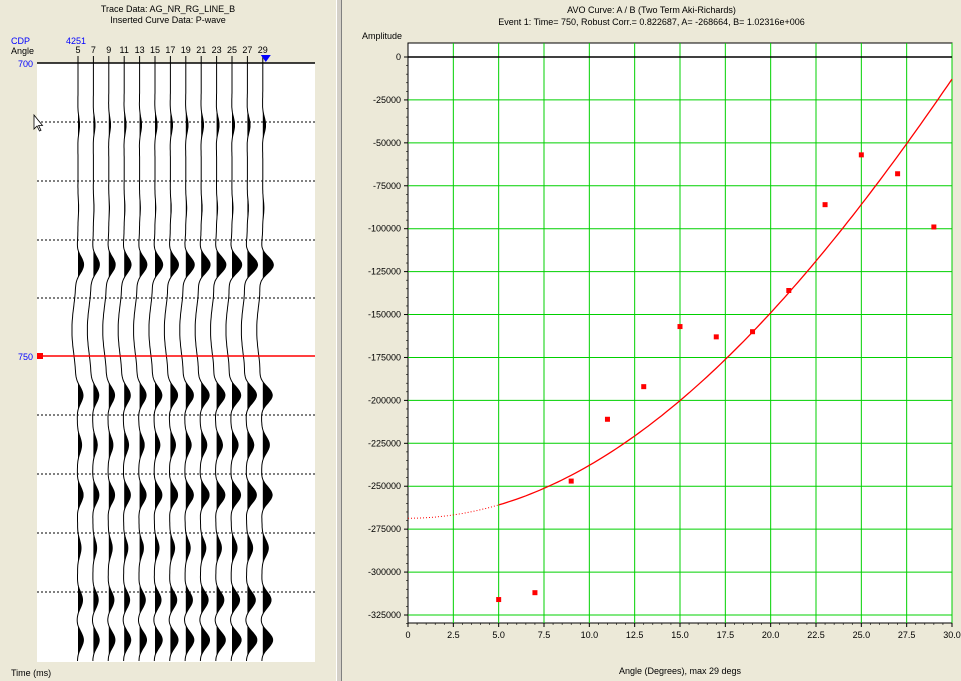  I want to click on x-tick-label: 27.5, so click(907, 635).